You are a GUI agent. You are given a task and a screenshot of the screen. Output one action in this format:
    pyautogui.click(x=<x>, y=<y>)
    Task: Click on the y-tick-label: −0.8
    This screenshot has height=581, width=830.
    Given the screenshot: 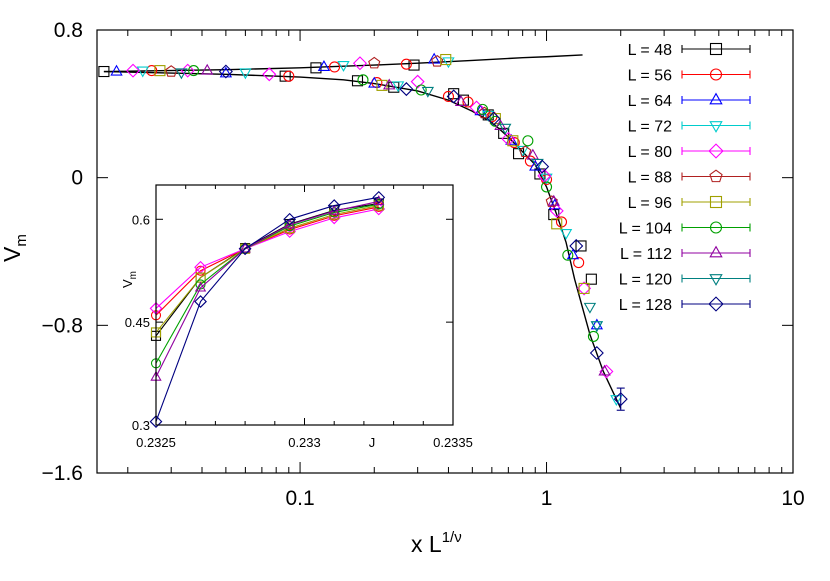 What is the action you would take?
    pyautogui.click(x=62, y=325)
    